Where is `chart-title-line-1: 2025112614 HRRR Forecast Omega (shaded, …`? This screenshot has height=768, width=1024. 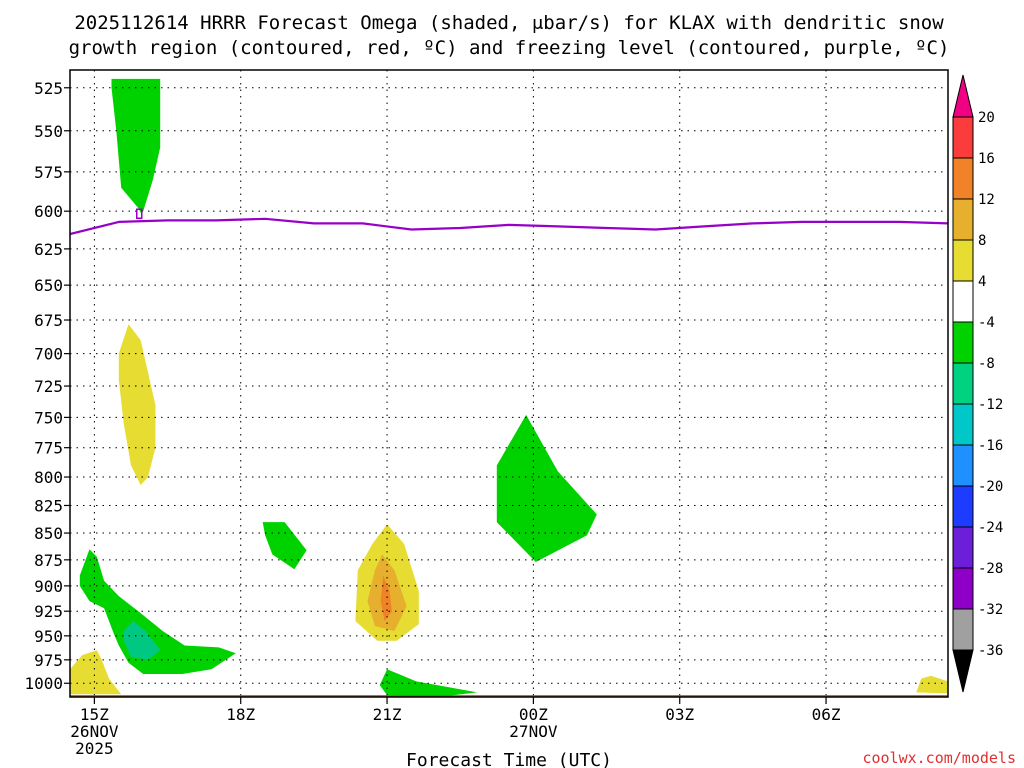 chart-title-line-1: 2025112614 HRRR Forecast Omega (shaded, … is located at coordinates (509, 23).